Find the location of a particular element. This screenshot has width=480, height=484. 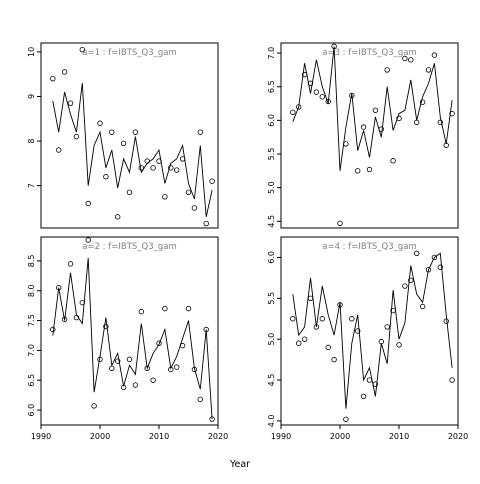

y-tick-label: 8.0 is located at coordinates (31, 290).